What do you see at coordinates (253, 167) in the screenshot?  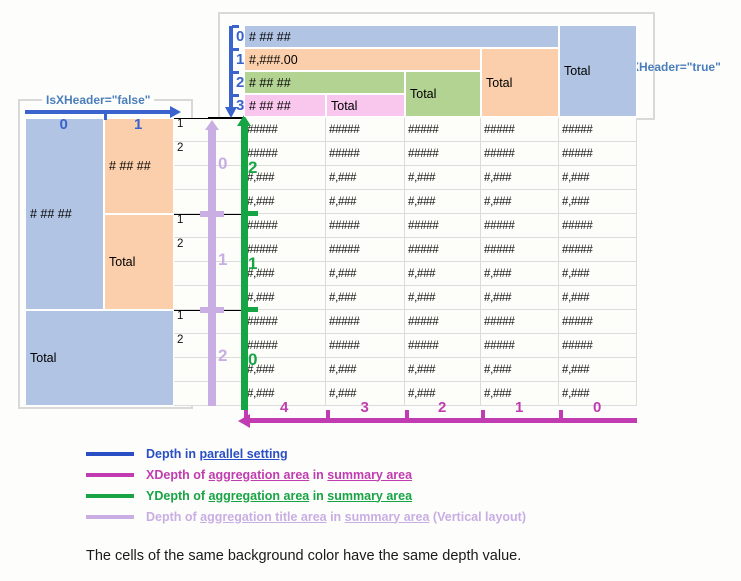 I see `ydepth-label: 2` at bounding box center [253, 167].